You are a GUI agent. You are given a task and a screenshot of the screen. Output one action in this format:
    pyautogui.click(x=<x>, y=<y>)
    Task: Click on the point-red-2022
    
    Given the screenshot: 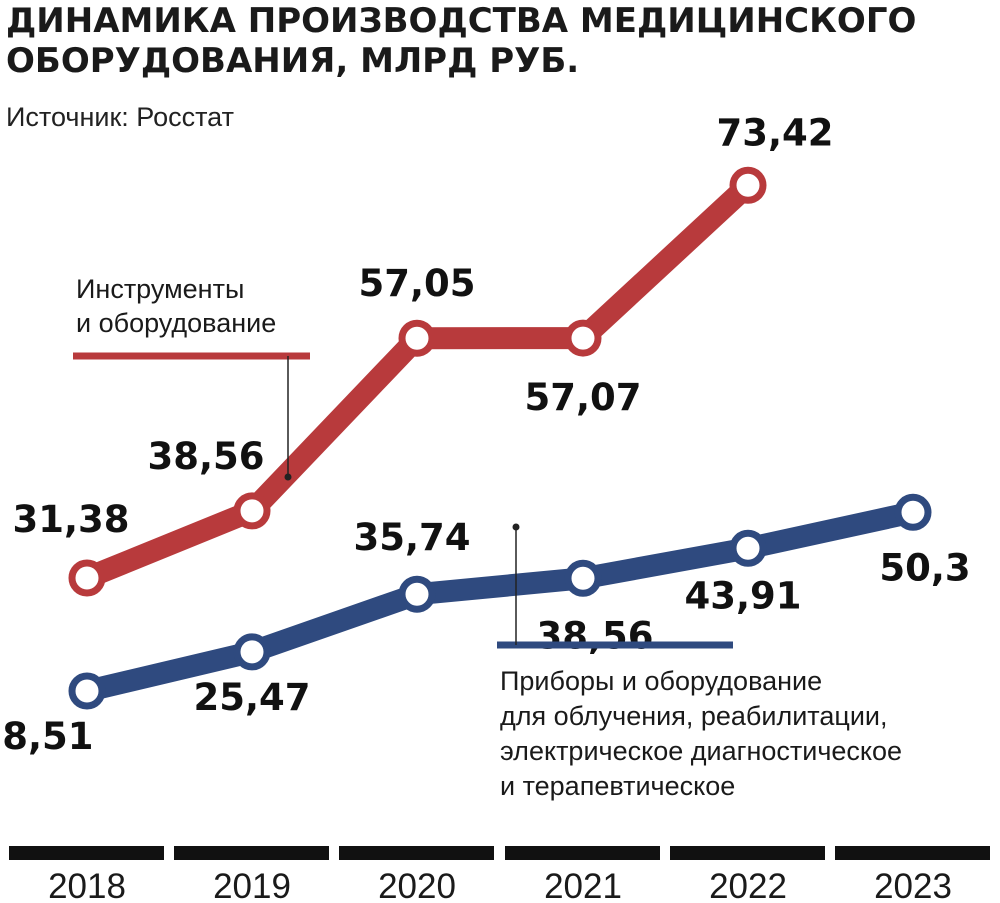 What is the action you would take?
    pyautogui.click(x=748, y=185)
    